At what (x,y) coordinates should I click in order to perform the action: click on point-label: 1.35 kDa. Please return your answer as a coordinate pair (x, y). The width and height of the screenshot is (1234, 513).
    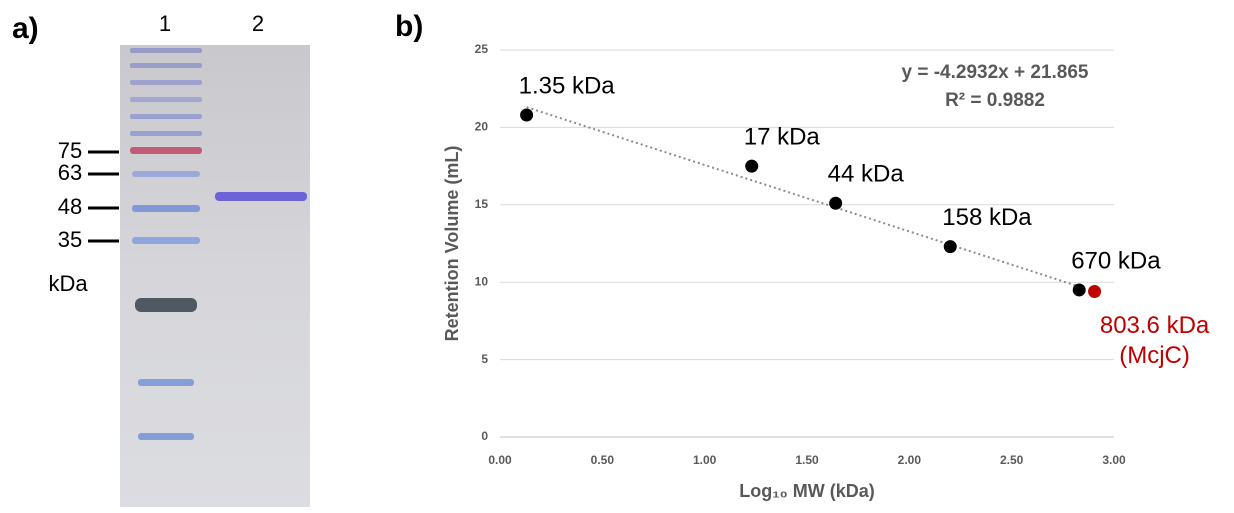
    Looking at the image, I should click on (567, 85).